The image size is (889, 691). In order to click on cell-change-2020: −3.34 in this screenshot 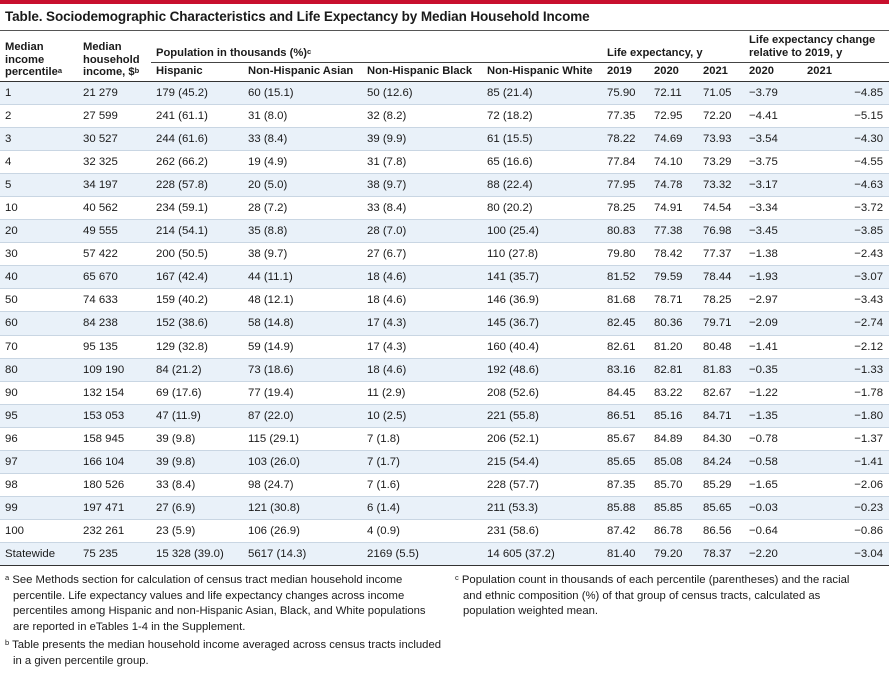, I will do `click(773, 208)`.